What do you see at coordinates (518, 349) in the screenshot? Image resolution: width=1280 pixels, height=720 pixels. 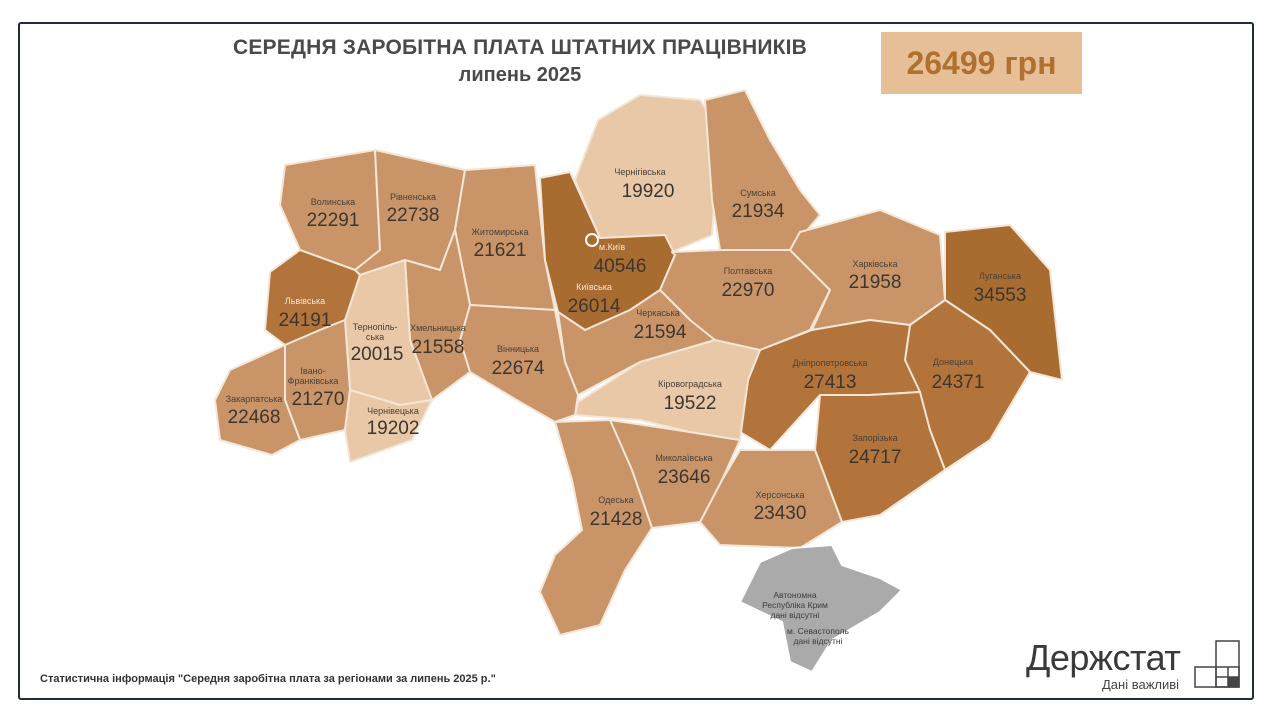 I see `label-vinnytsia-name: Вінницька` at bounding box center [518, 349].